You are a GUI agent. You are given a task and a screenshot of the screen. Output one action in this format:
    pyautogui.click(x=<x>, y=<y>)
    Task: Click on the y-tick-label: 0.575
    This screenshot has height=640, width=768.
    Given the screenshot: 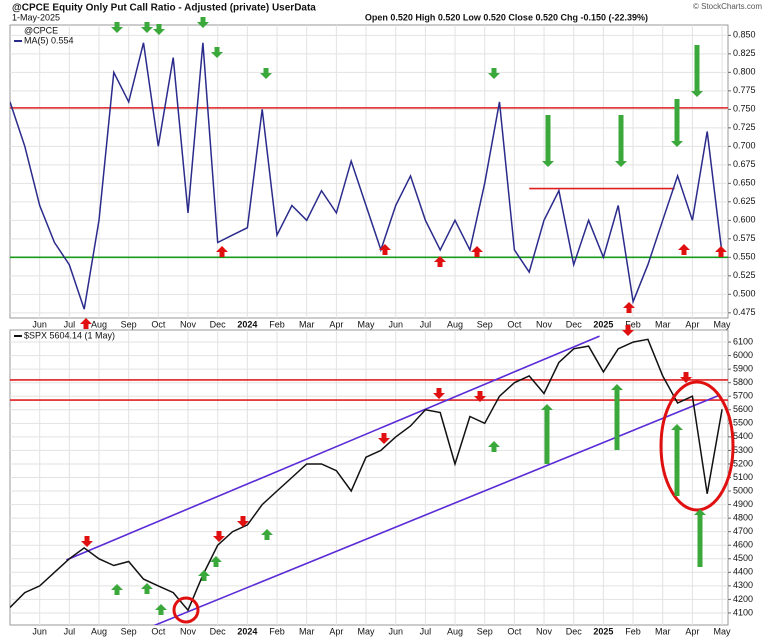 What is the action you would take?
    pyautogui.click(x=744, y=238)
    